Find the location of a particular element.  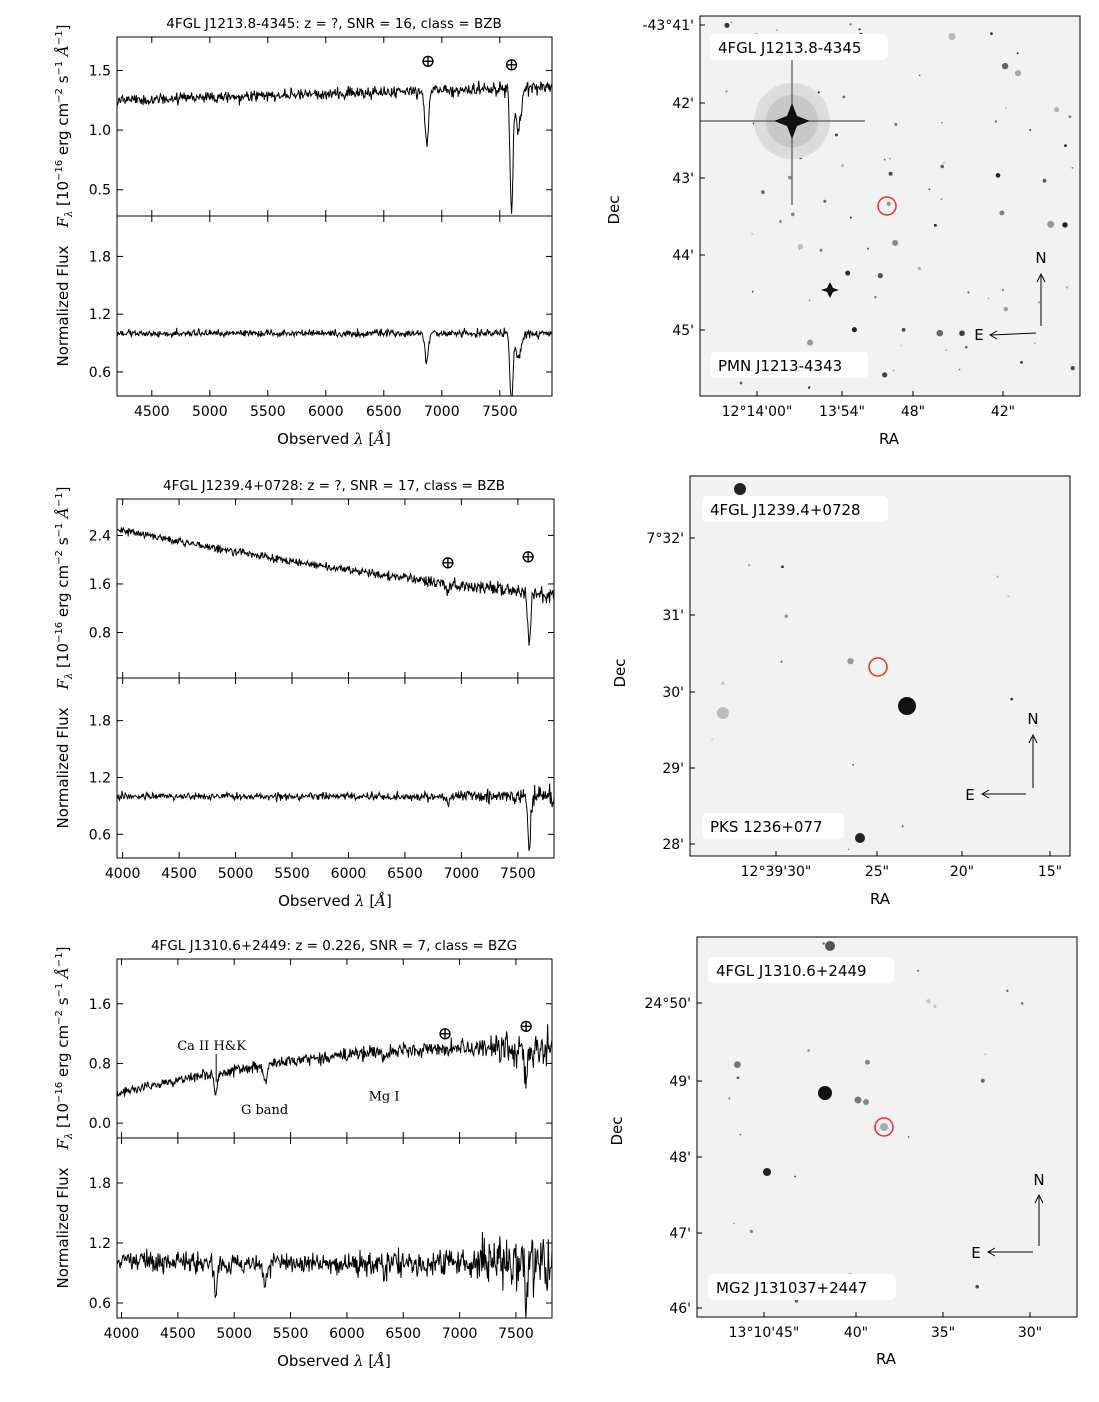

bottom-plot-frame is located at coordinates (334, 1228).